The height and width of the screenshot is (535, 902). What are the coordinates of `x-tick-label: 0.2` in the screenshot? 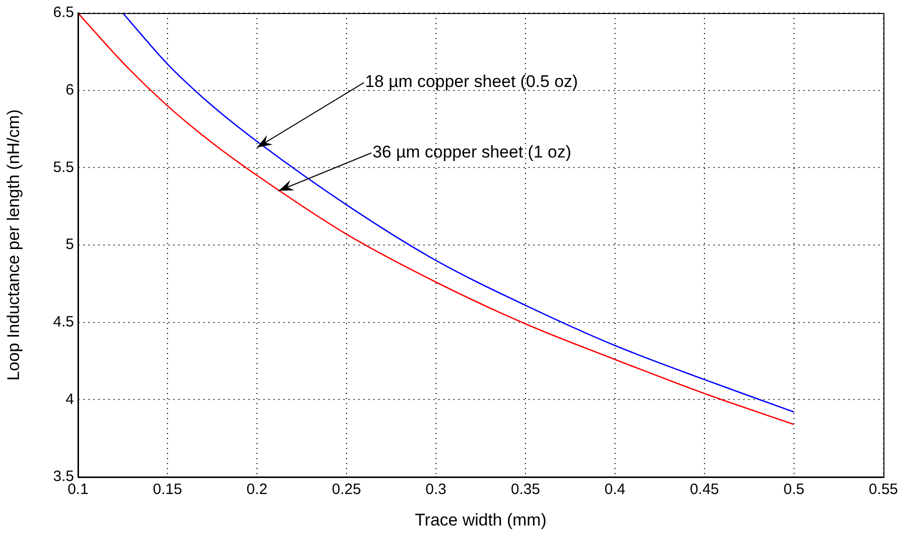 It's located at (257, 489).